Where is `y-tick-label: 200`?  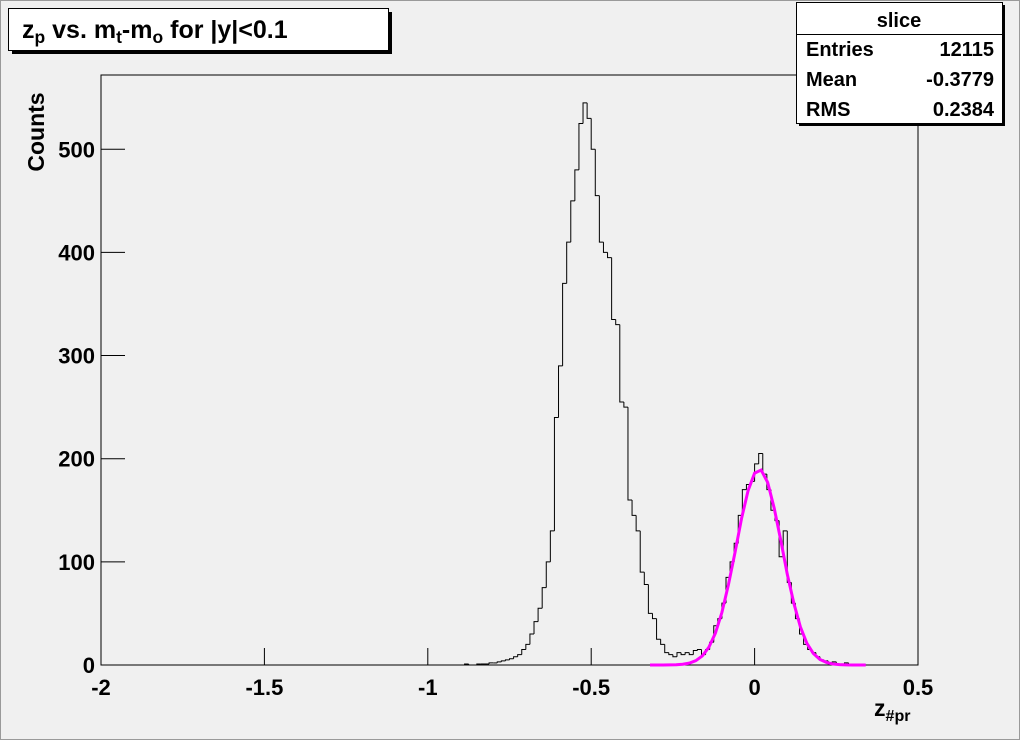 y-tick-label: 200 is located at coordinates (76, 459).